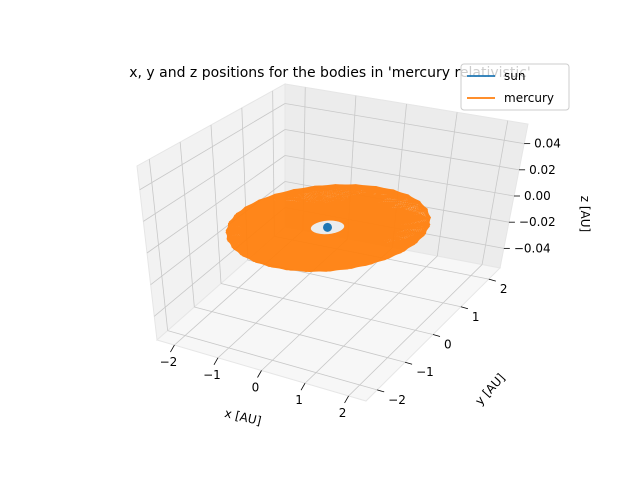  What do you see at coordinates (492, 280) in the screenshot?
I see `y-tick-label-4-mark` at bounding box center [492, 280].